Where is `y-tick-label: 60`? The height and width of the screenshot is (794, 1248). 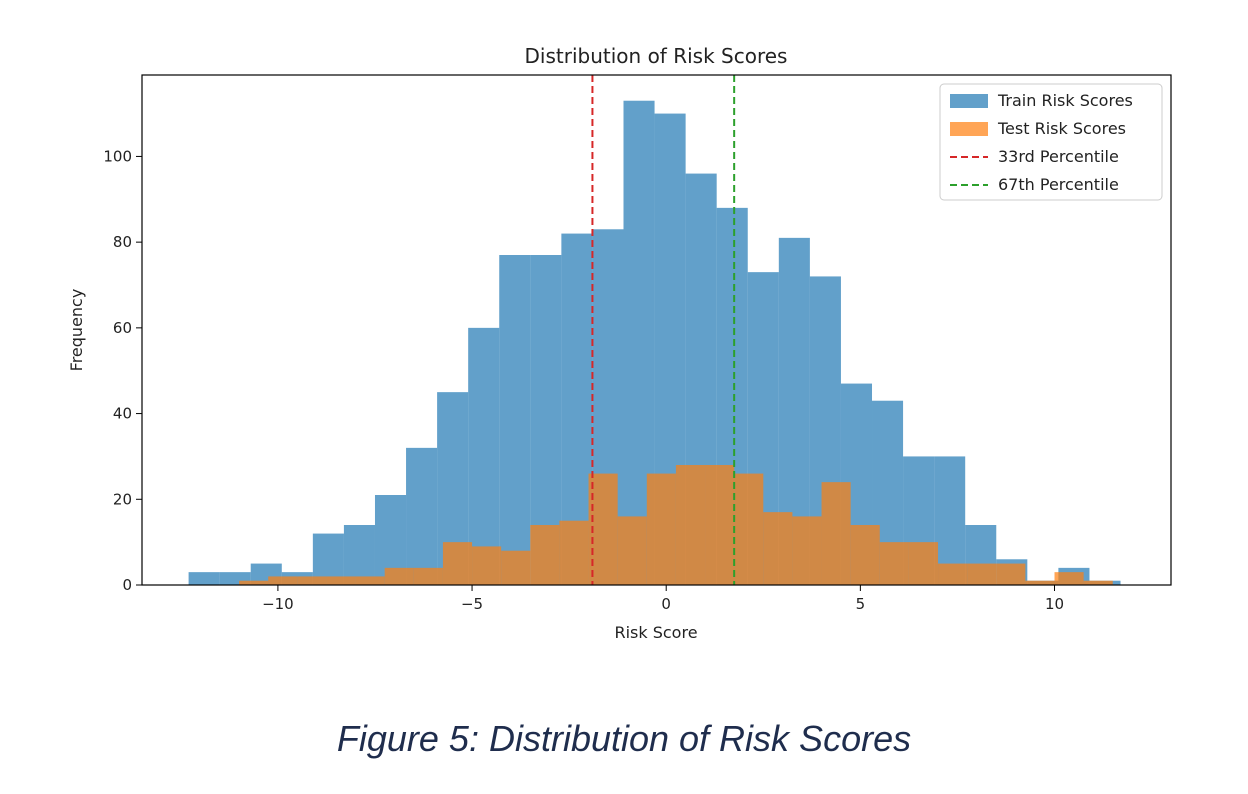 y-tick-label: 60 is located at coordinates (122, 328).